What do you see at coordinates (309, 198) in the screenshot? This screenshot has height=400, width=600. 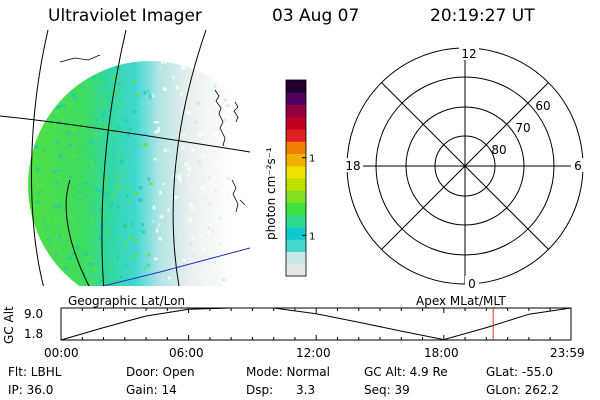 I see `colorbar-ticks: 10 100` at bounding box center [309, 198].